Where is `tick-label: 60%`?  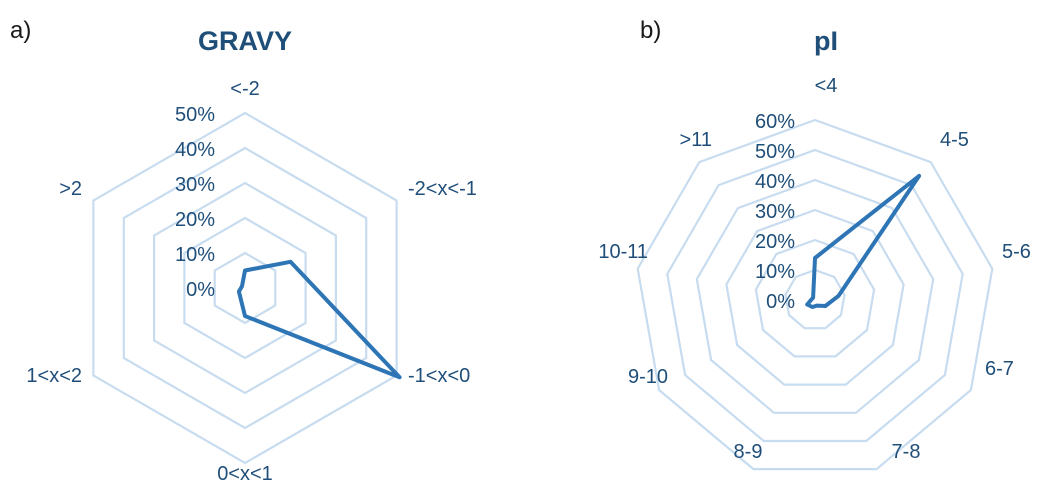
tick-label: 60% is located at coordinates (775, 122).